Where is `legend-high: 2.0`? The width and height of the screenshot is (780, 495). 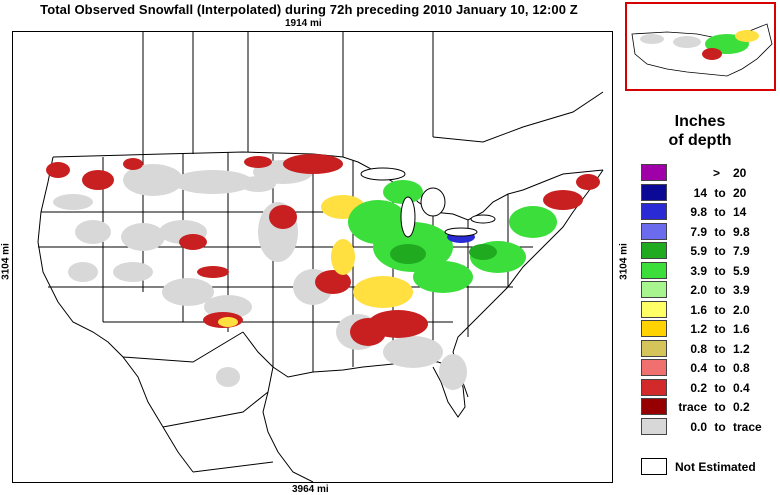 legend-high: 2.0 is located at coordinates (741, 309).